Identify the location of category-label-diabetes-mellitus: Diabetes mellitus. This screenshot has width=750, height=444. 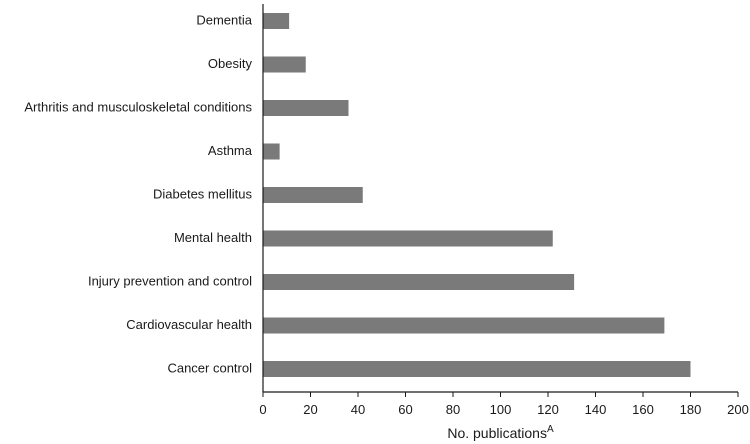
(202, 193).